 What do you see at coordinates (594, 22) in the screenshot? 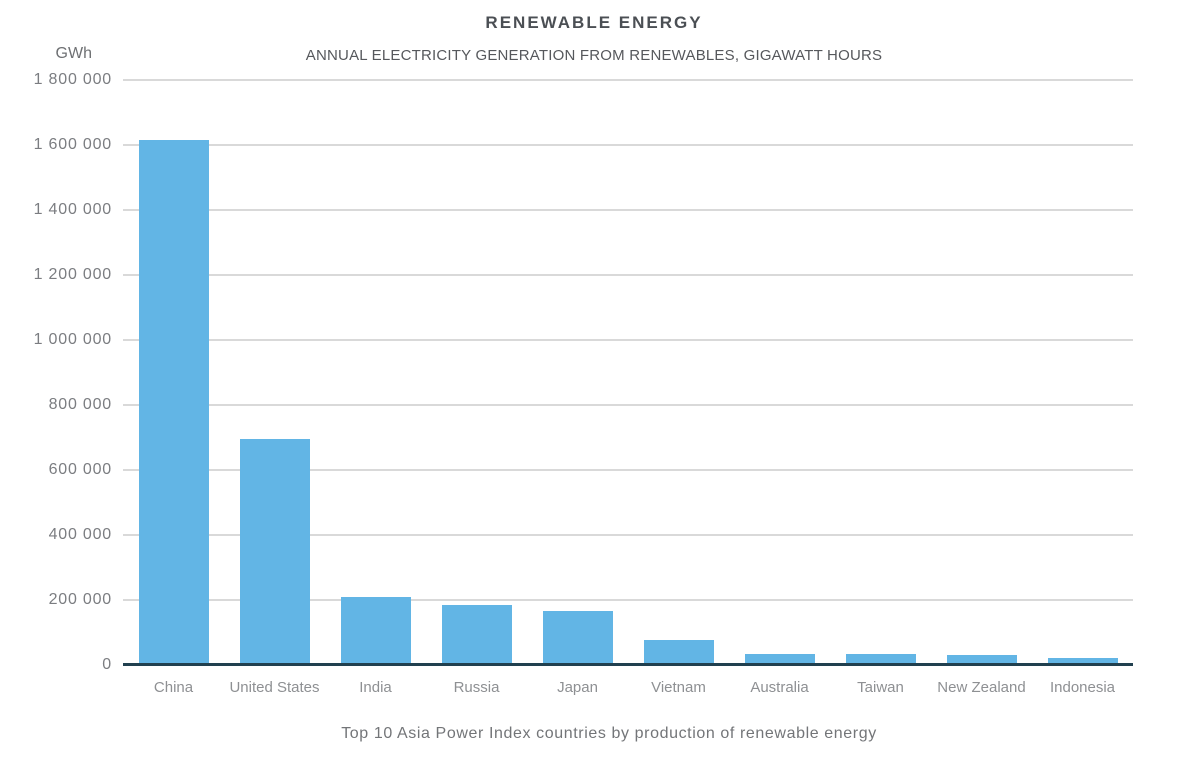
I see `chart-title: RENEWABLE ENERGY` at bounding box center [594, 22].